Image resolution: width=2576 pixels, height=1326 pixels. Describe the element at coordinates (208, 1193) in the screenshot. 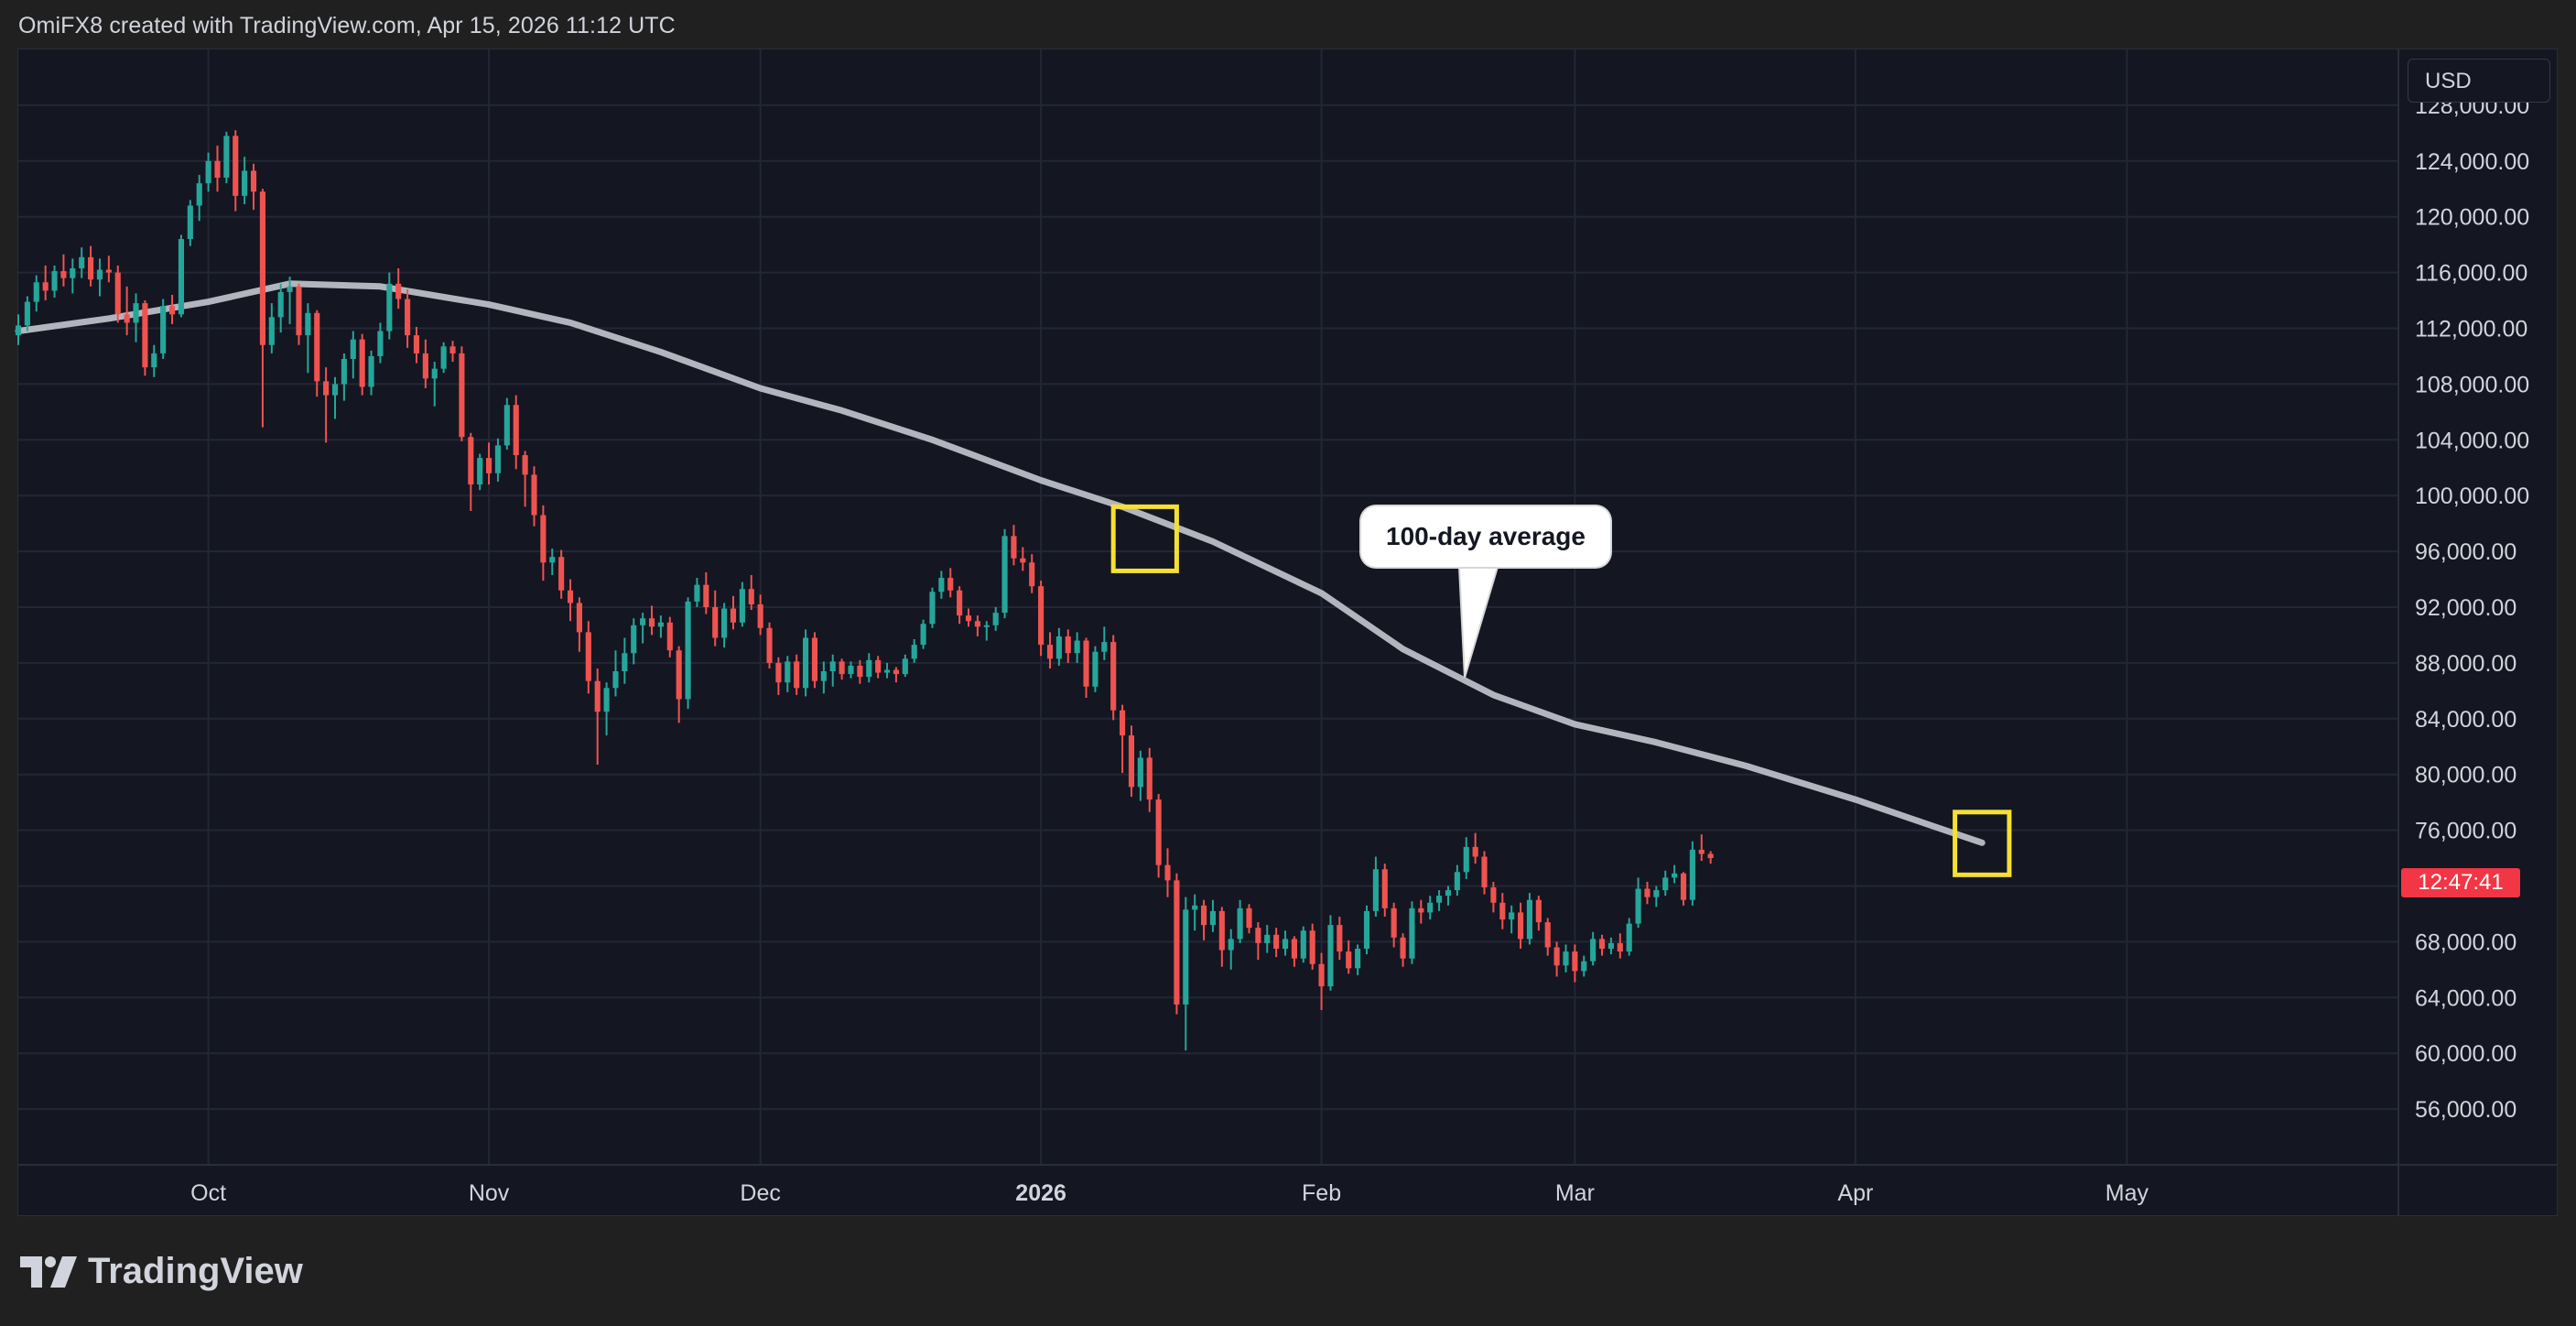

I see `x-tick-label: Oct` at that location.